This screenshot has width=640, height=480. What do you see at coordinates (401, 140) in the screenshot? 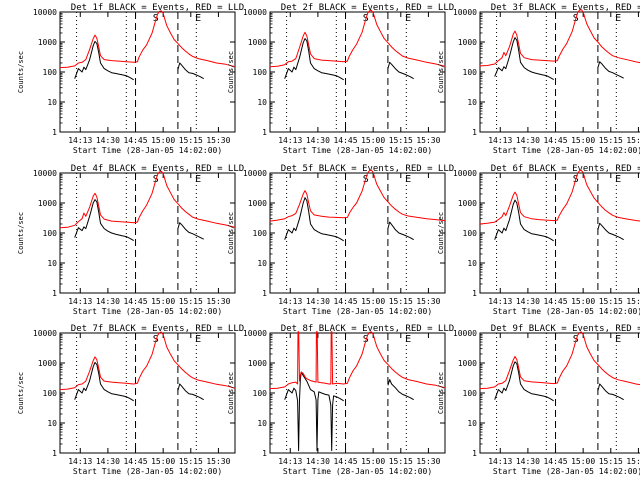
I see `panel-2f-xtick-label: 15:15` at bounding box center [401, 140].